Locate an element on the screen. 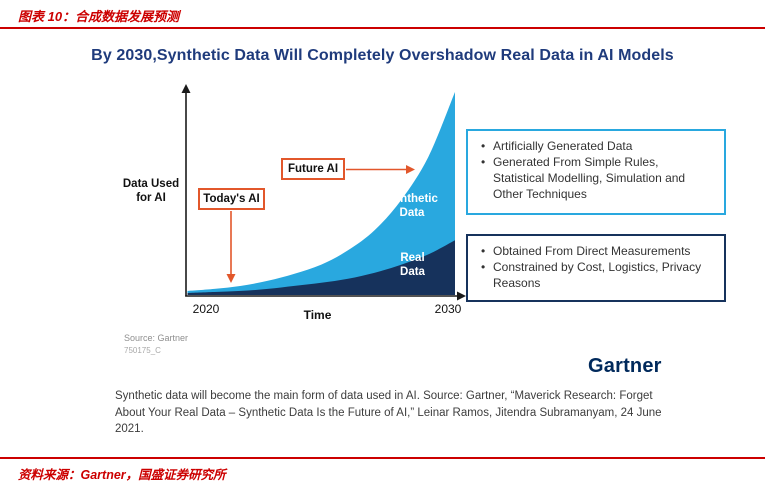  synthetic-data-label: Synthetic Data is located at coordinates (412, 207).